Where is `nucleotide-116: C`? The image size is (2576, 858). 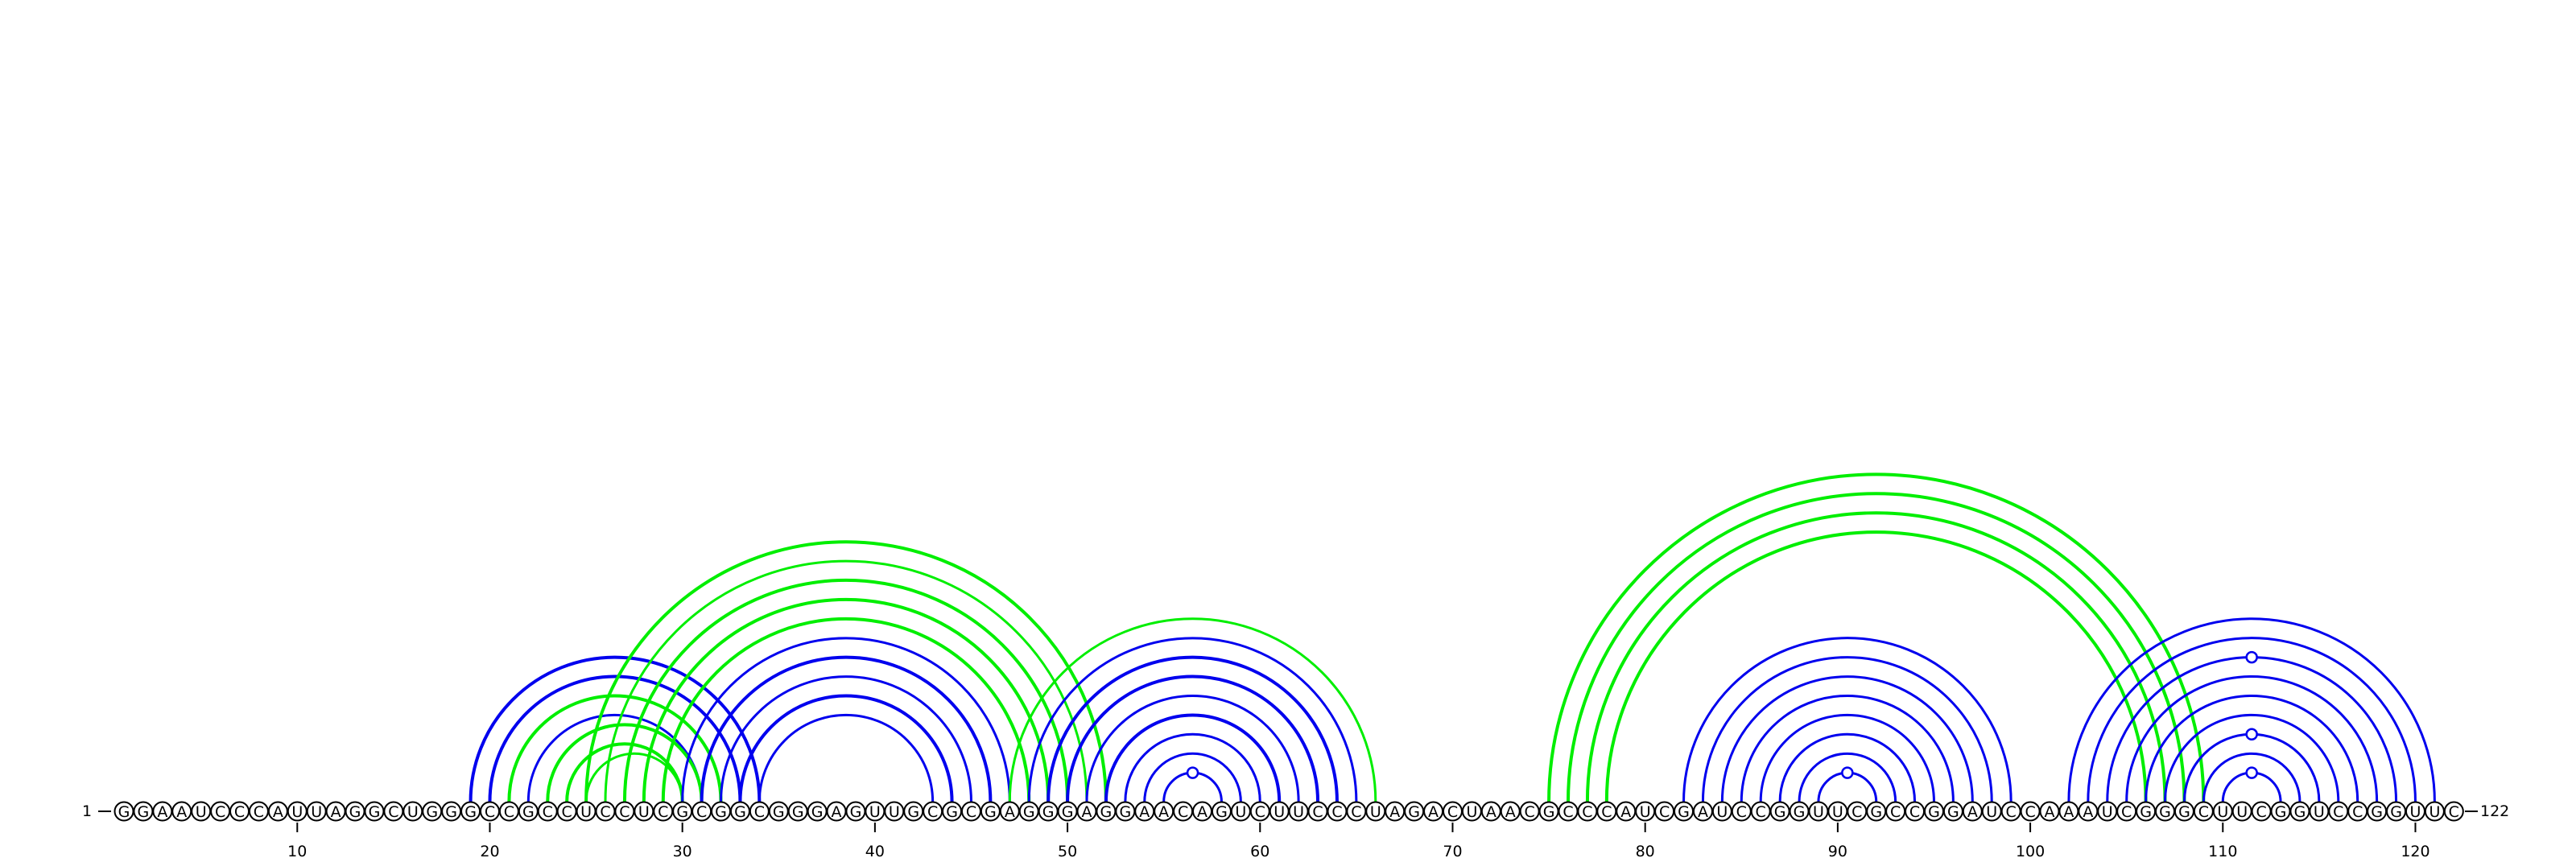
nucleotide-116: C is located at coordinates (2338, 812).